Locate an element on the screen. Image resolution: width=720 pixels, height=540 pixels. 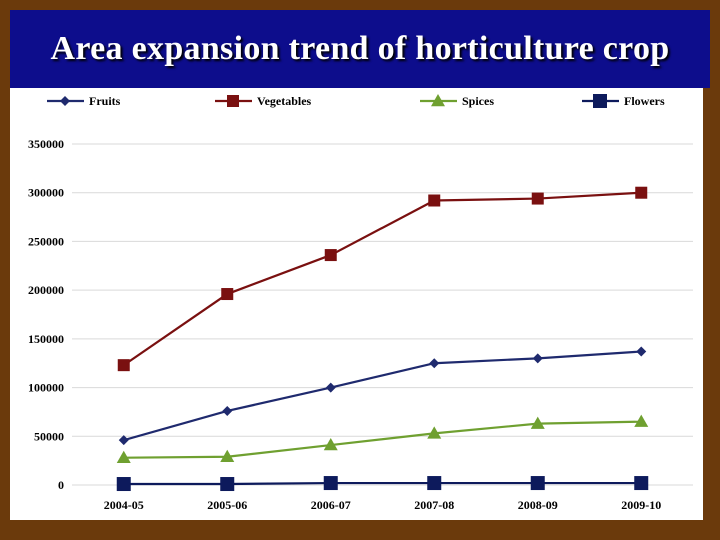
series-line-spices is located at coordinates (382, 439).